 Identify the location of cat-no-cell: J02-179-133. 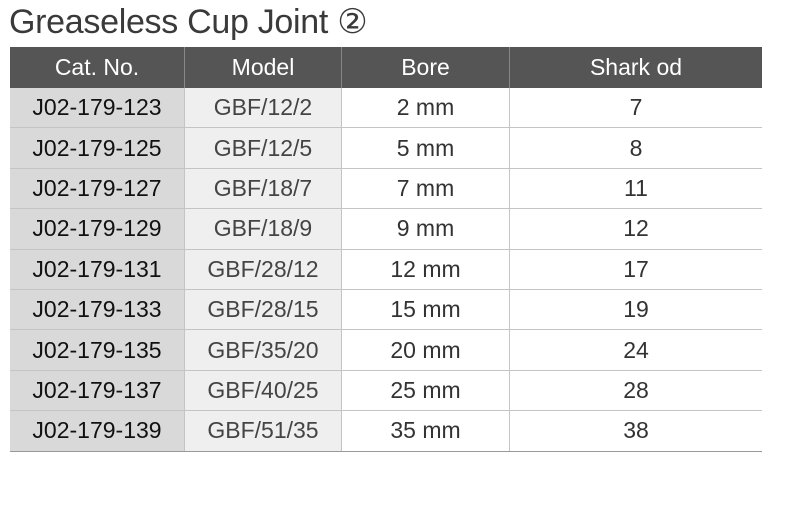
(97, 310).